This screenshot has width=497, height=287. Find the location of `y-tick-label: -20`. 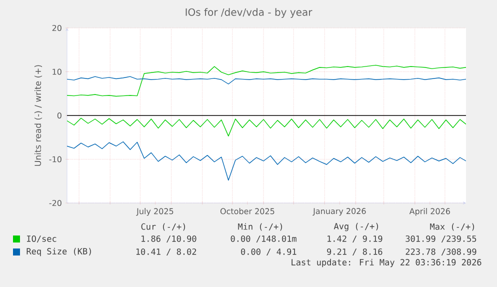

y-tick-label: -20 is located at coordinates (55, 203).